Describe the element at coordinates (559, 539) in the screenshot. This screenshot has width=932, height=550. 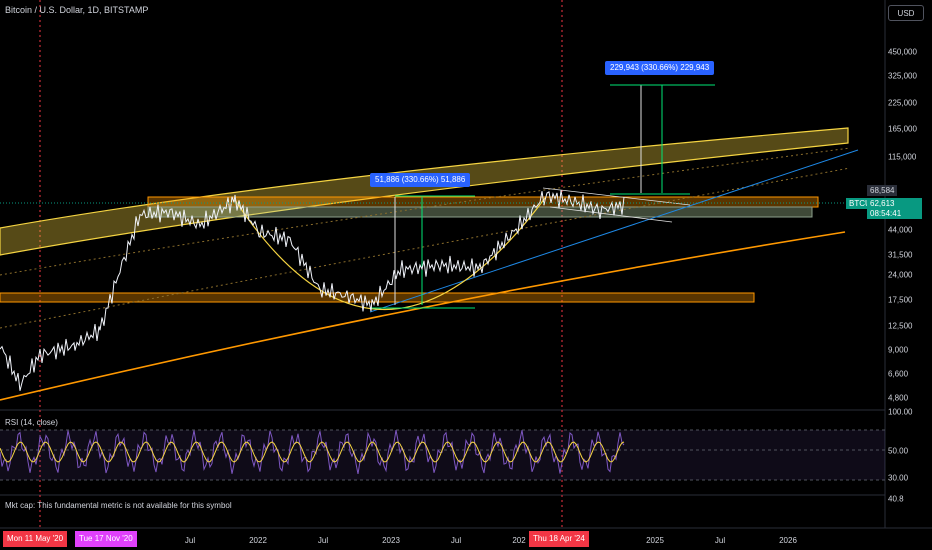
I see `date-badge: Thu 18 Apr '24` at that location.